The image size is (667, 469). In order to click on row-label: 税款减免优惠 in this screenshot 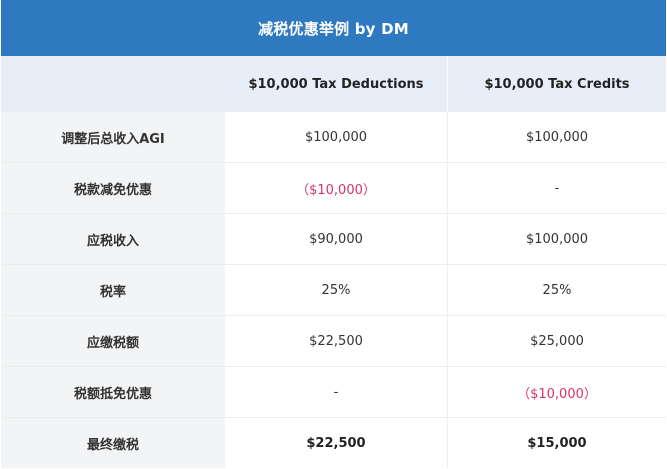, I will do `click(113, 188)`.